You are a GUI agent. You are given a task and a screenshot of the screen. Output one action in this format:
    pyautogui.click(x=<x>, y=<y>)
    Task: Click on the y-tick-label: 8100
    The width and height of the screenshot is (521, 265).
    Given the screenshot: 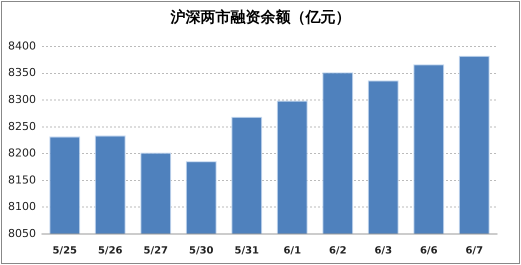 What is the action you would take?
    pyautogui.click(x=22, y=207)
    